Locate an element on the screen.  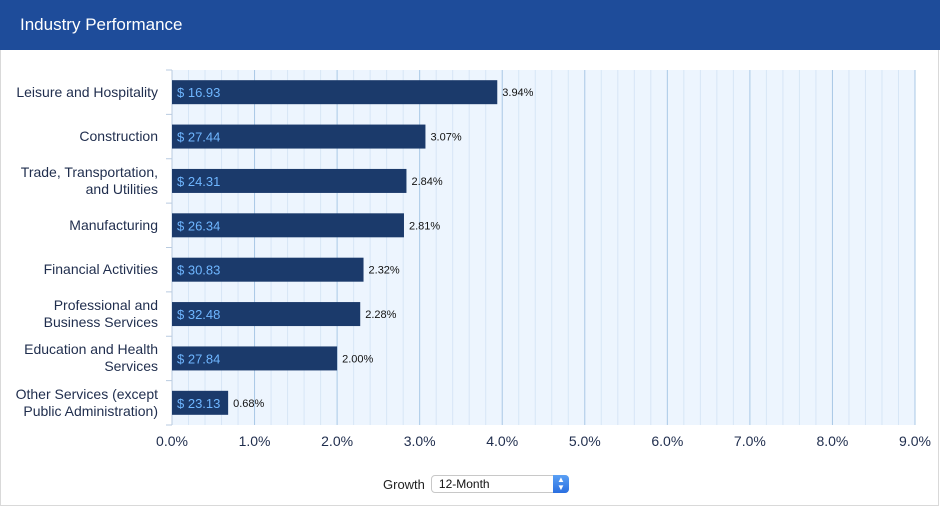
growth-controls: Growth 12-Month ▲ ▼ is located at coordinates (476, 484).